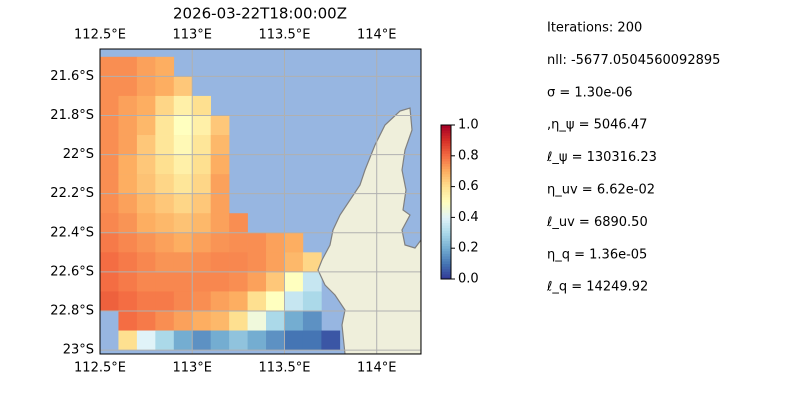 This screenshot has height=400, width=800. What do you see at coordinates (369, 230) in the screenshot?
I see `land` at bounding box center [369, 230].